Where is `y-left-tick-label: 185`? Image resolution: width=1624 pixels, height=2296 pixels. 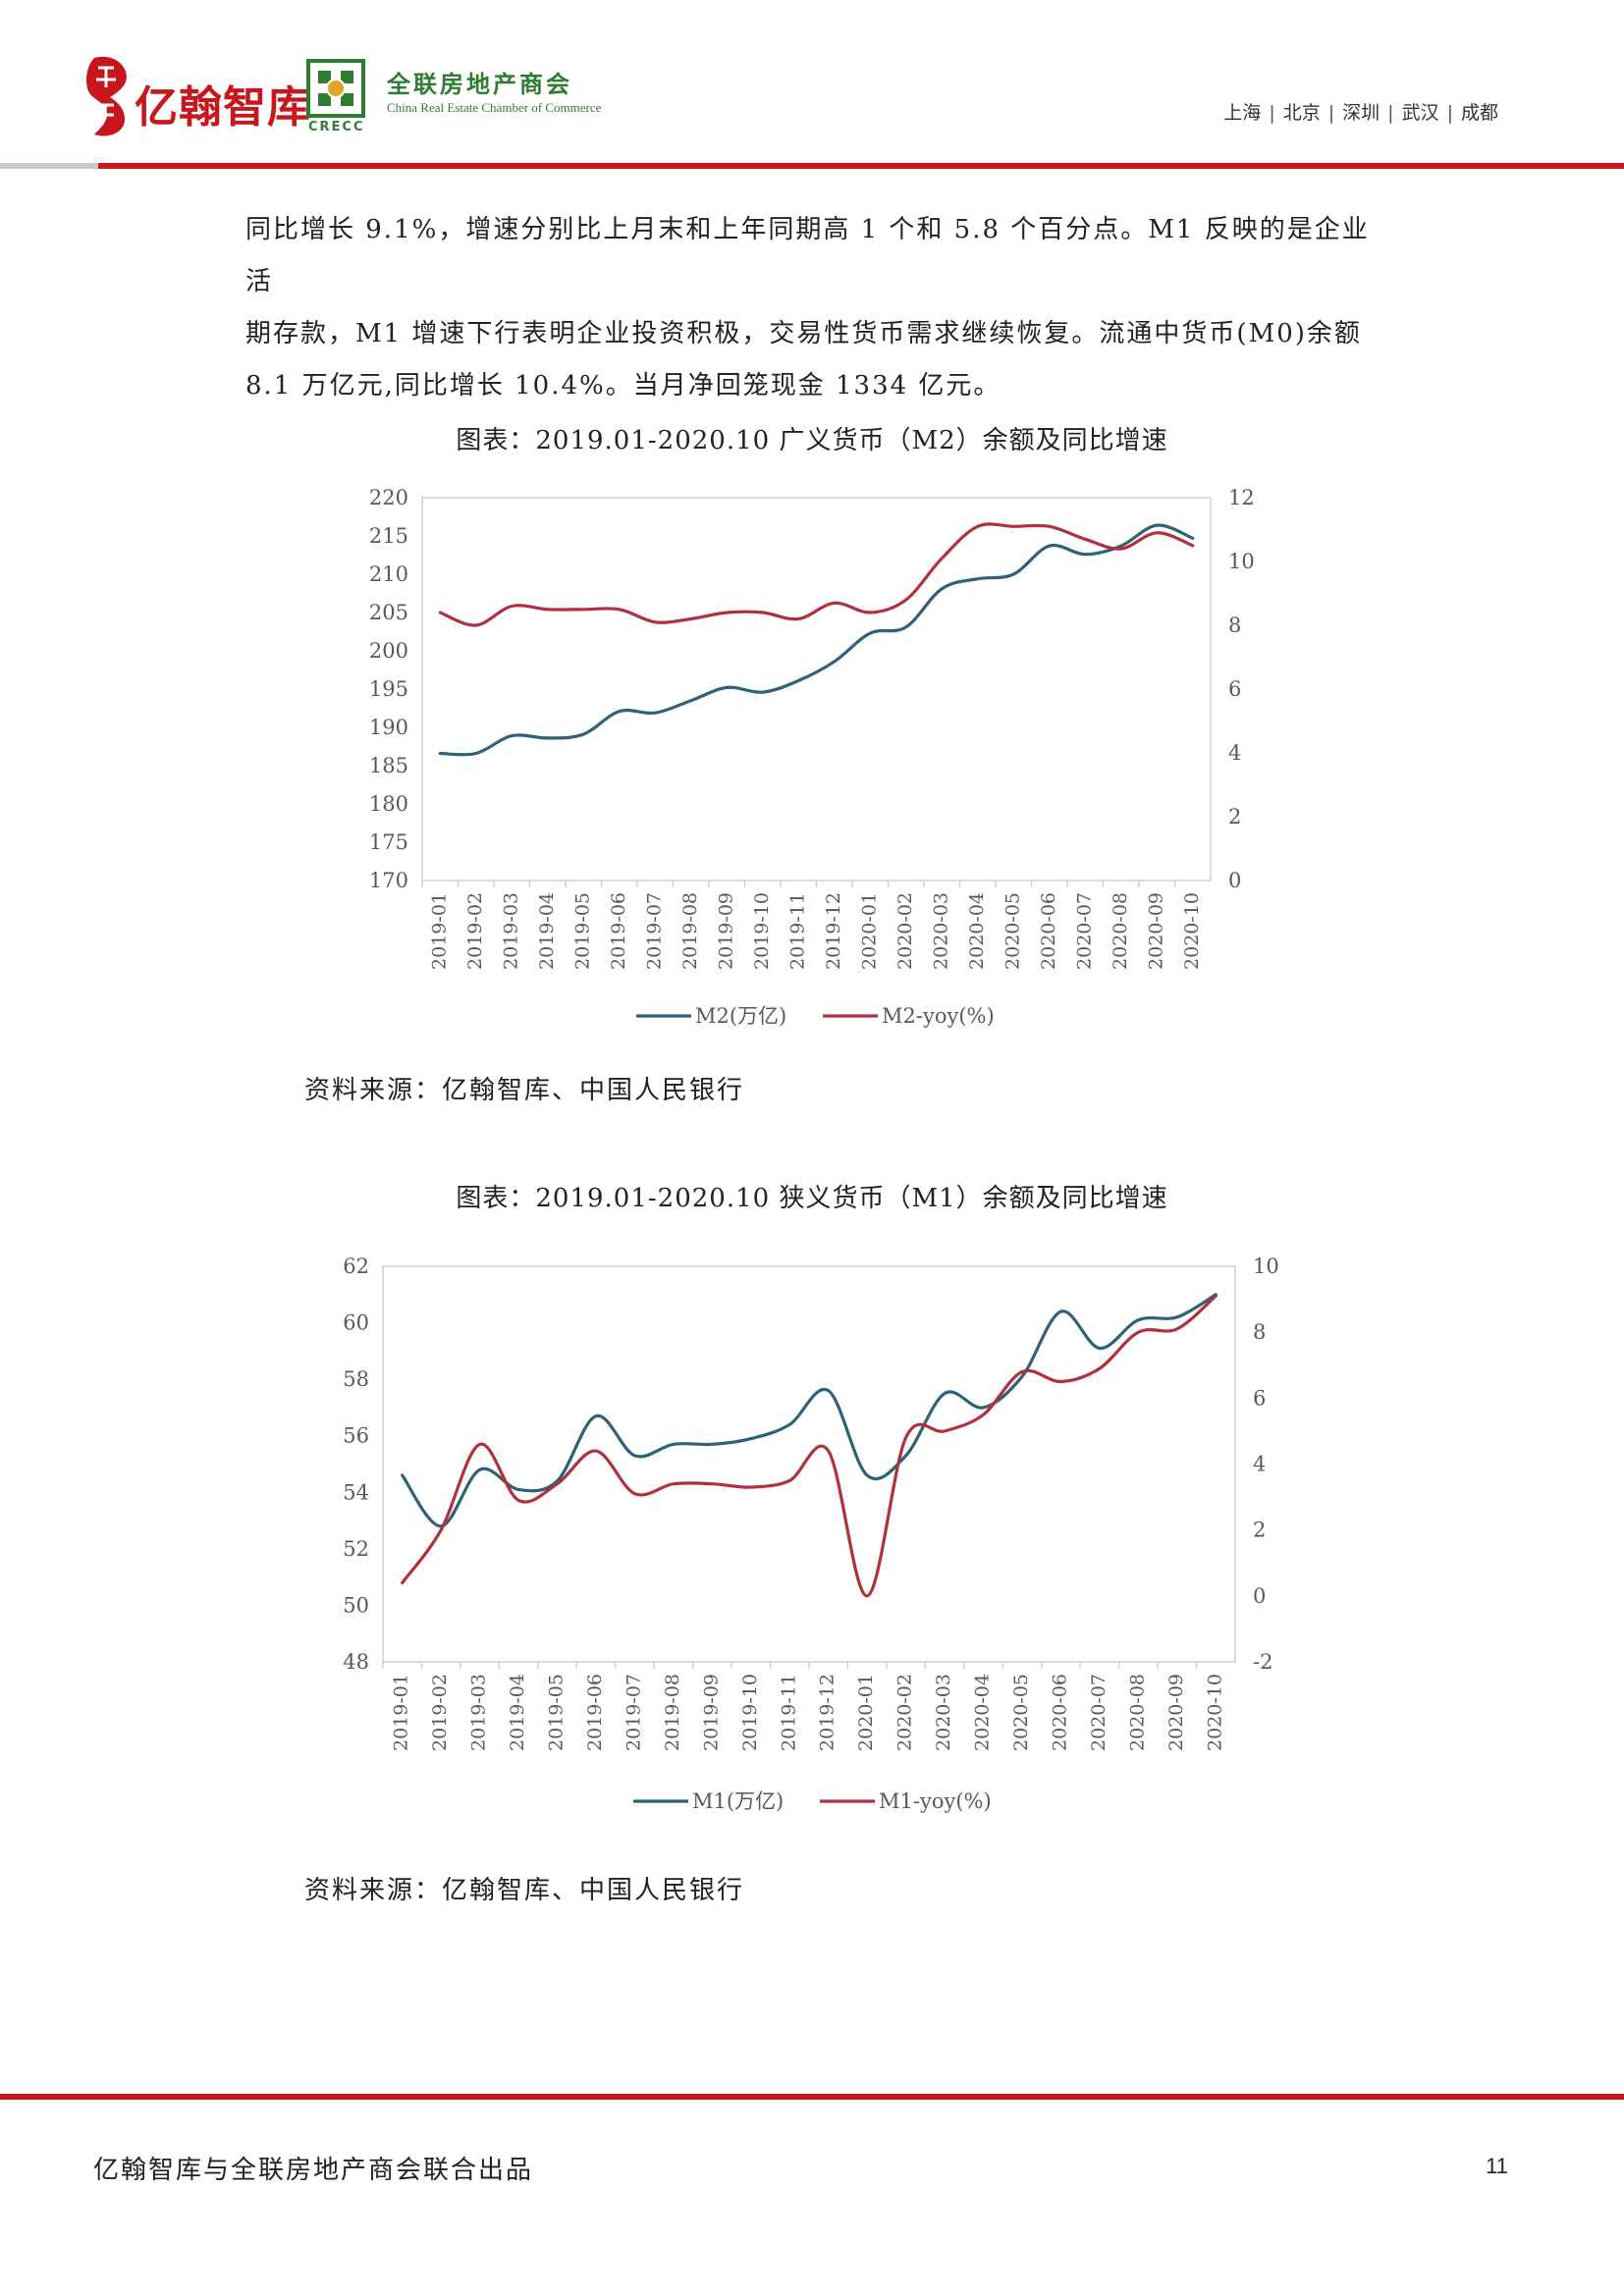 y-left-tick-label: 185 is located at coordinates (388, 765).